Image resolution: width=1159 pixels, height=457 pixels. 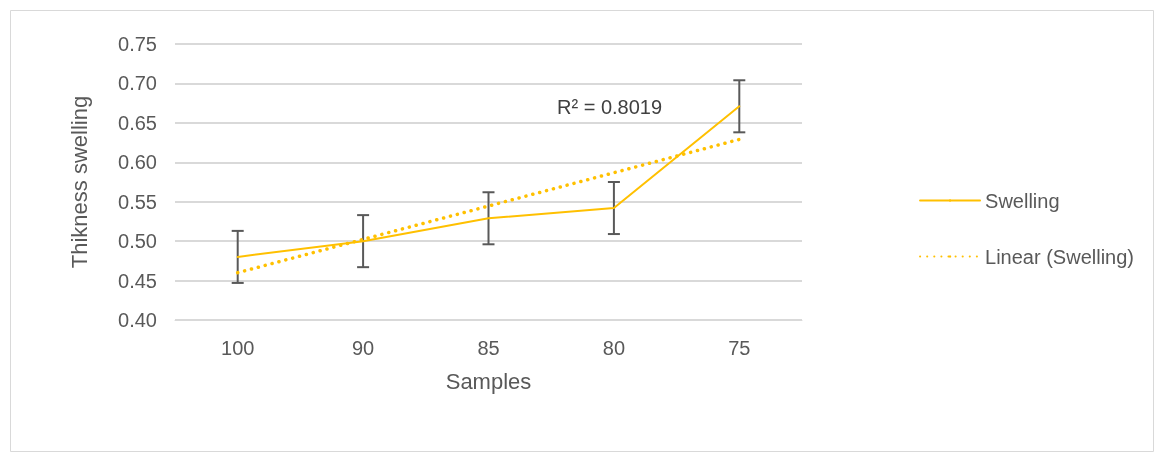 I want to click on y-tick-label: 0.45, so click(x=137, y=280).